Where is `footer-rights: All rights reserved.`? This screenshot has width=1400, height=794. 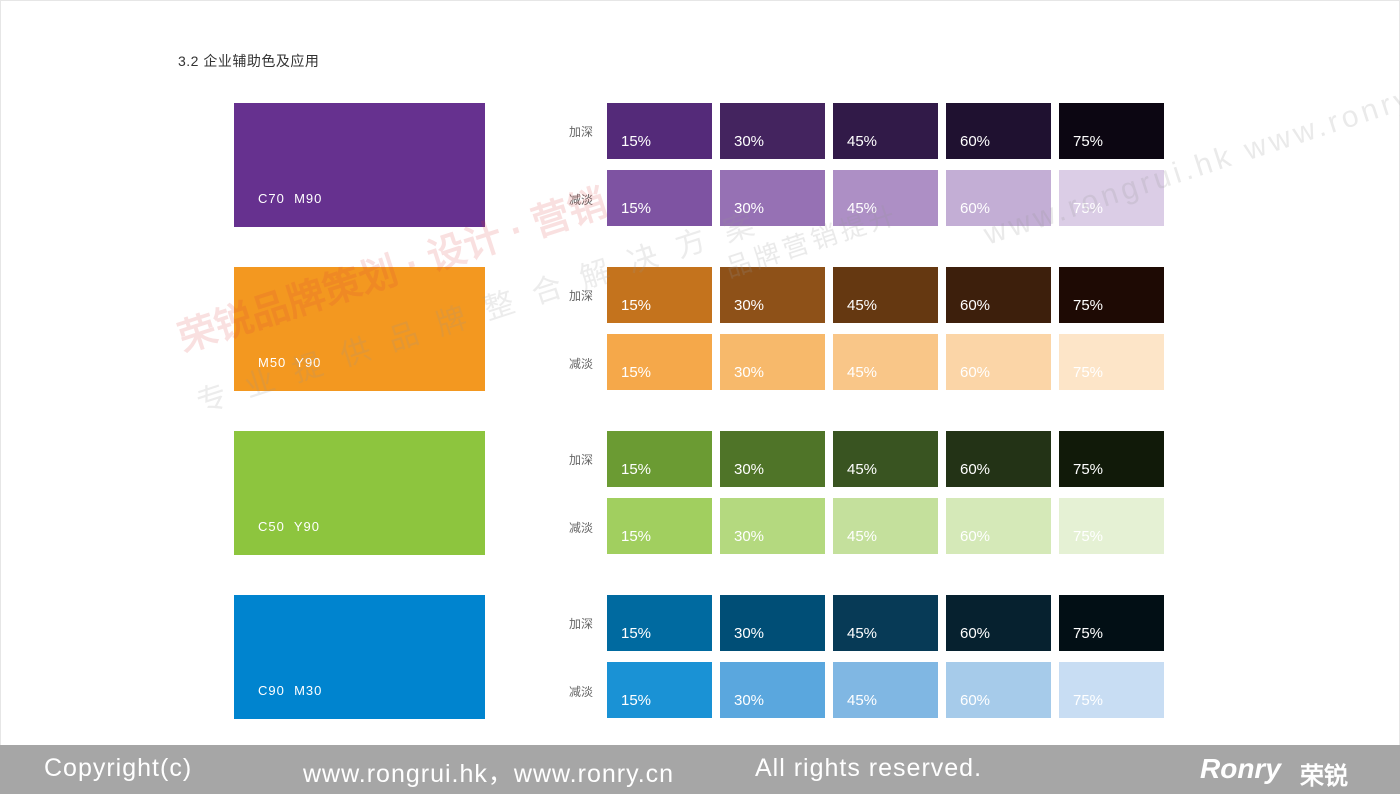
footer-rights: All rights reserved. is located at coordinates (869, 768).